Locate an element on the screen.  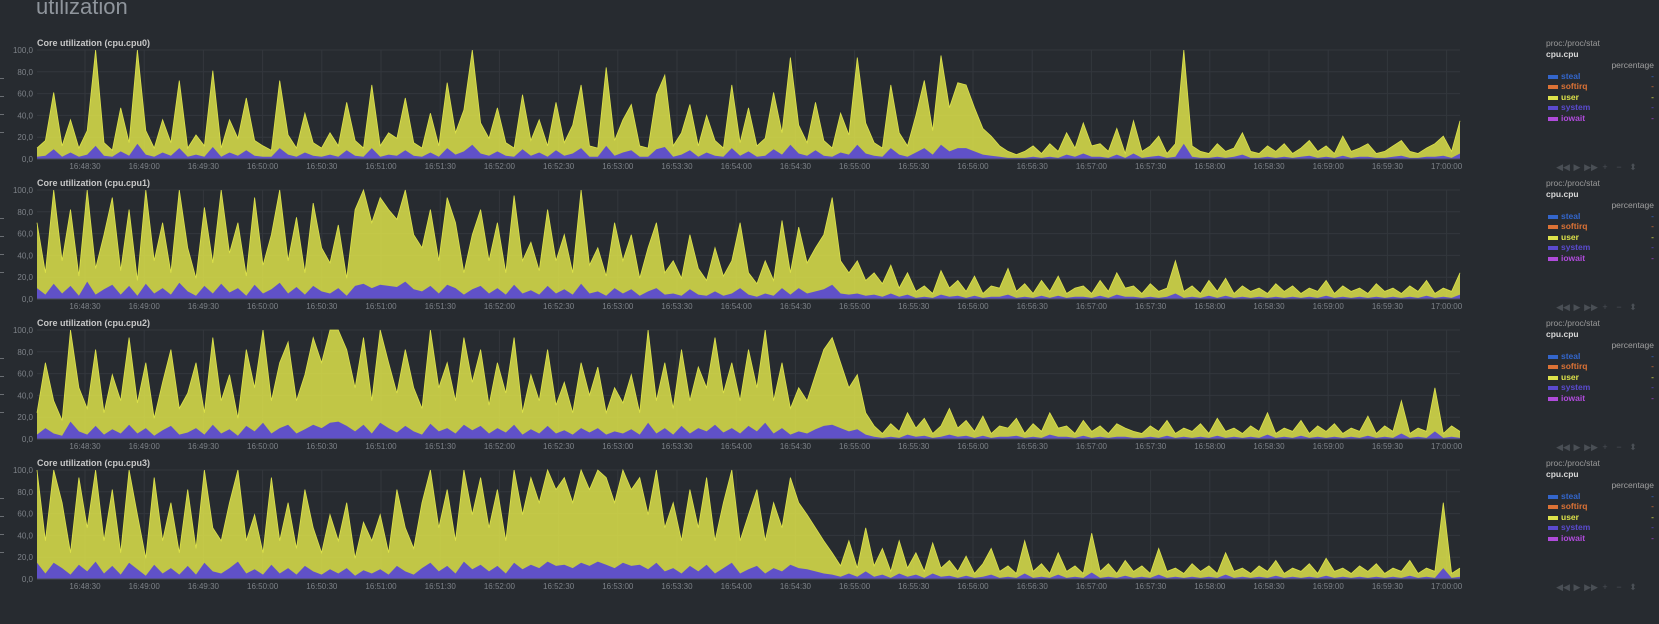
legend-units: percentage is located at coordinates (1632, 345).